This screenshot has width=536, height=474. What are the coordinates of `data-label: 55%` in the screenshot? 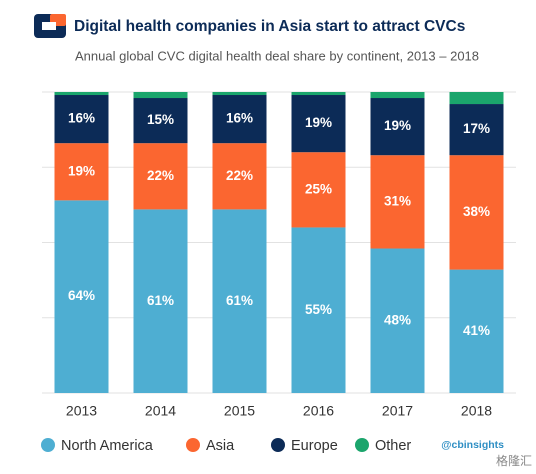 It's located at (318, 309).